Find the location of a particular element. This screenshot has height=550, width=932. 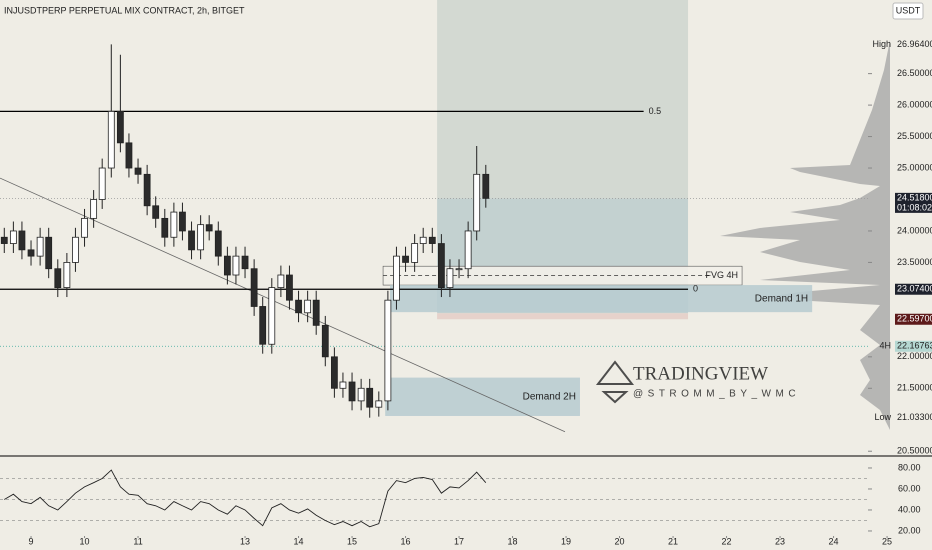

x-tick-label: 19 is located at coordinates (566, 541).